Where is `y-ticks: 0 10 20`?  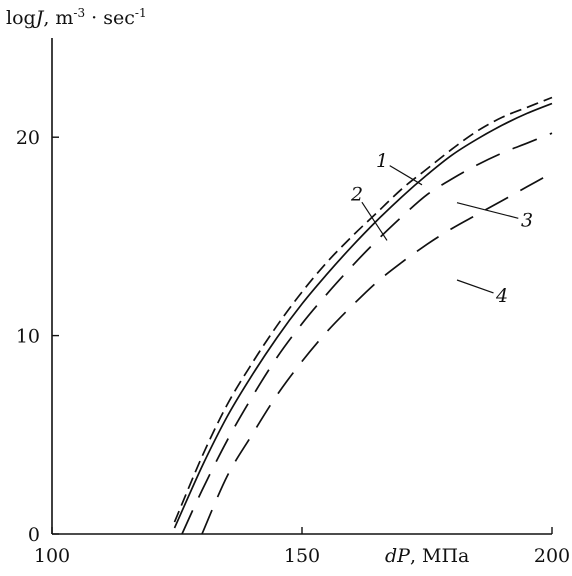
y-ticks: 0 10 20 is located at coordinates (37, 336).